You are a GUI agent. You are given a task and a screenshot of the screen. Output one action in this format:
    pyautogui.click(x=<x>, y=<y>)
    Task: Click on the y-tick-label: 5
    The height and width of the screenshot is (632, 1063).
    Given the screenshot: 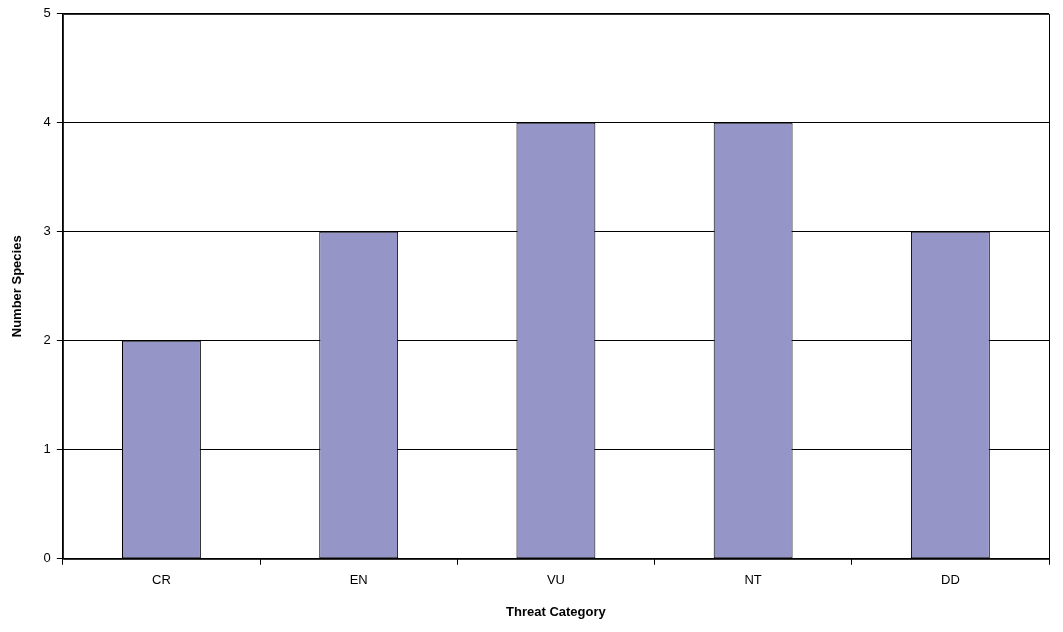 What is the action you would take?
    pyautogui.click(x=47, y=13)
    